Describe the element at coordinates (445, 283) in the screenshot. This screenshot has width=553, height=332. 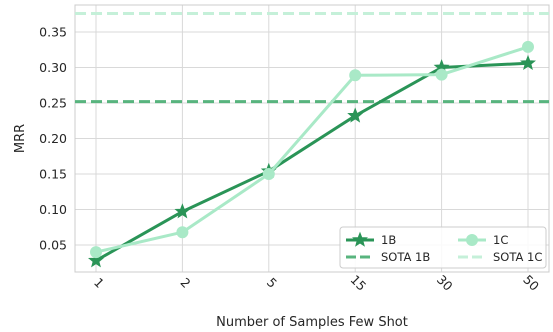
I see `x-tick-label: 30` at that location.